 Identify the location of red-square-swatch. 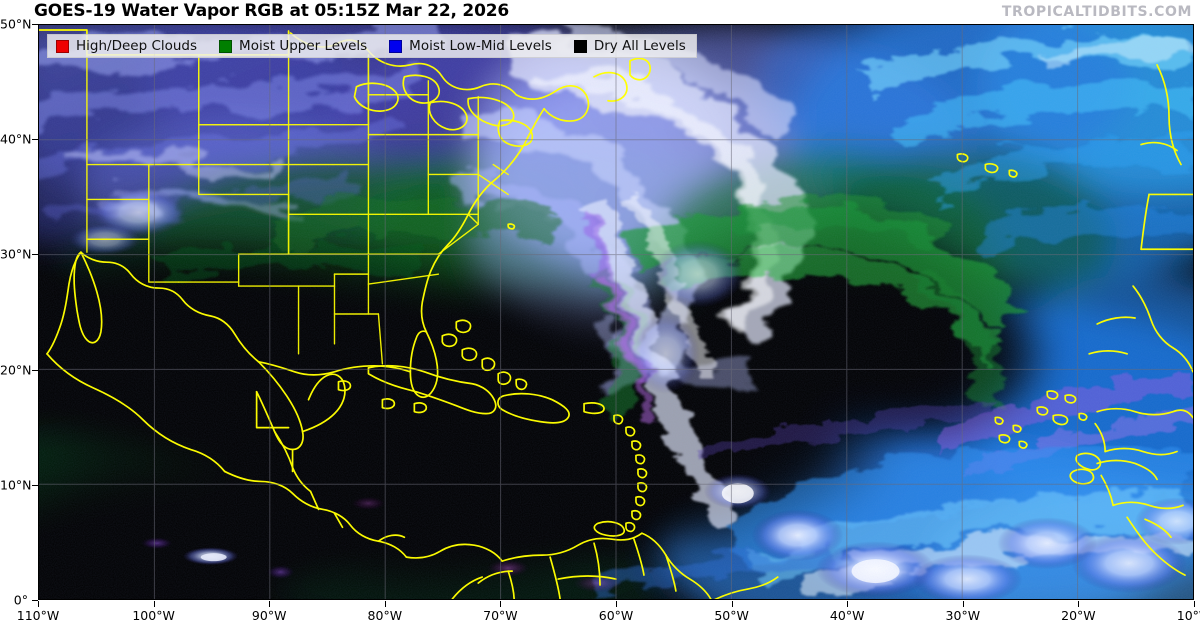
(62, 46).